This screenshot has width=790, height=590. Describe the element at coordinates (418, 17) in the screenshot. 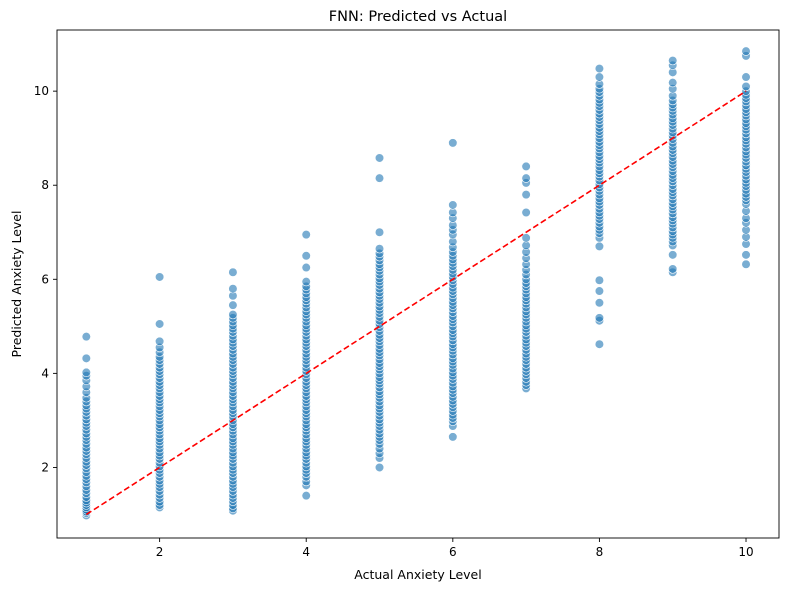

I see `chart-title: FNN: Predicted vs Actual` at that location.